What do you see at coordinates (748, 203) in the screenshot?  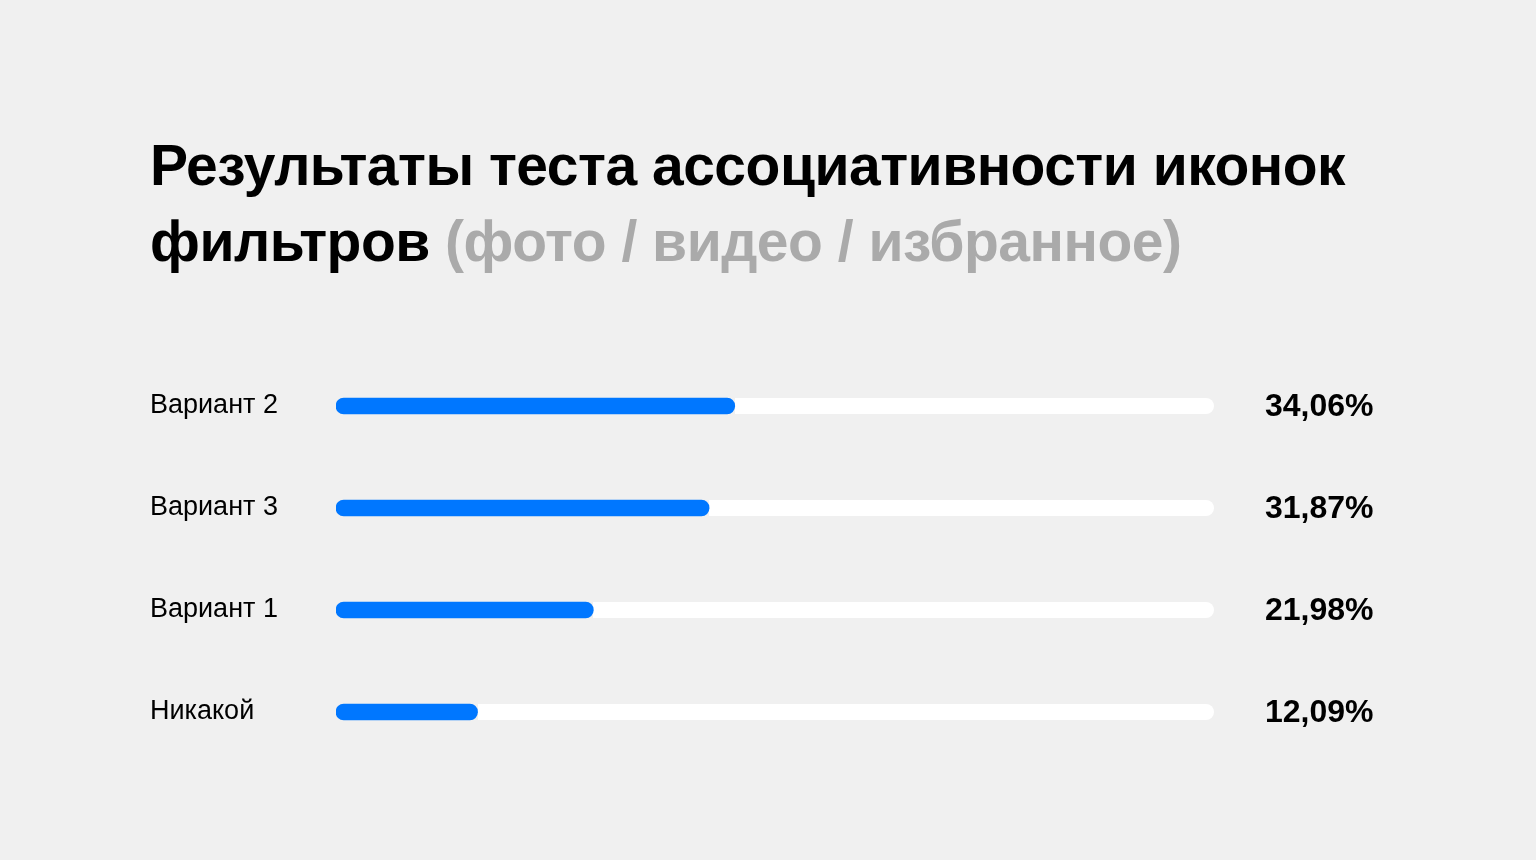 I see `chart-title: Результаты теста ассоциативности иконок фильтров (фото / видео / избранное)` at bounding box center [748, 203].